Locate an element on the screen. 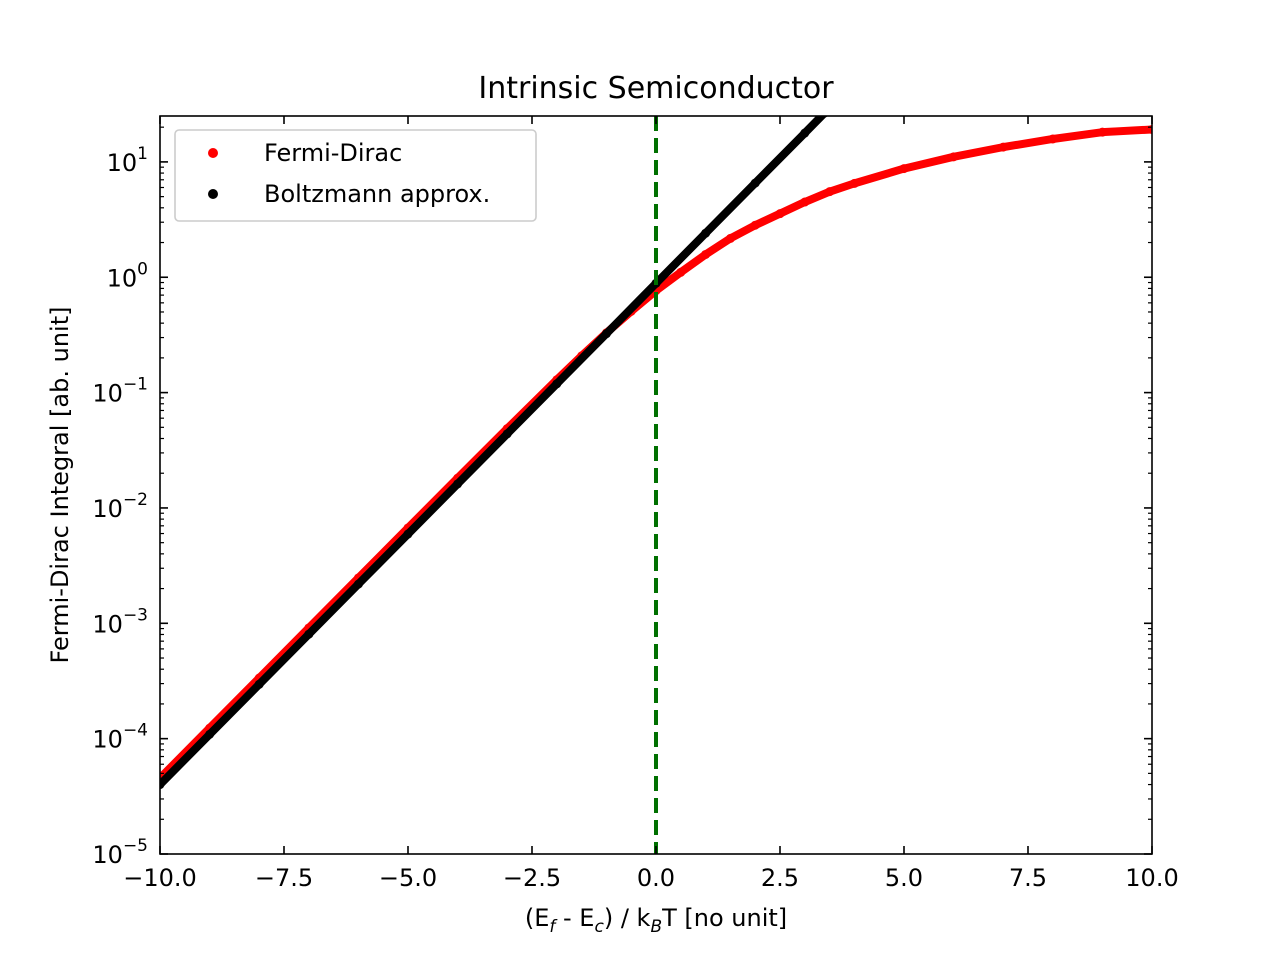 The width and height of the screenshot is (1280, 960). x-tick-label: 7.5 is located at coordinates (1028, 878).